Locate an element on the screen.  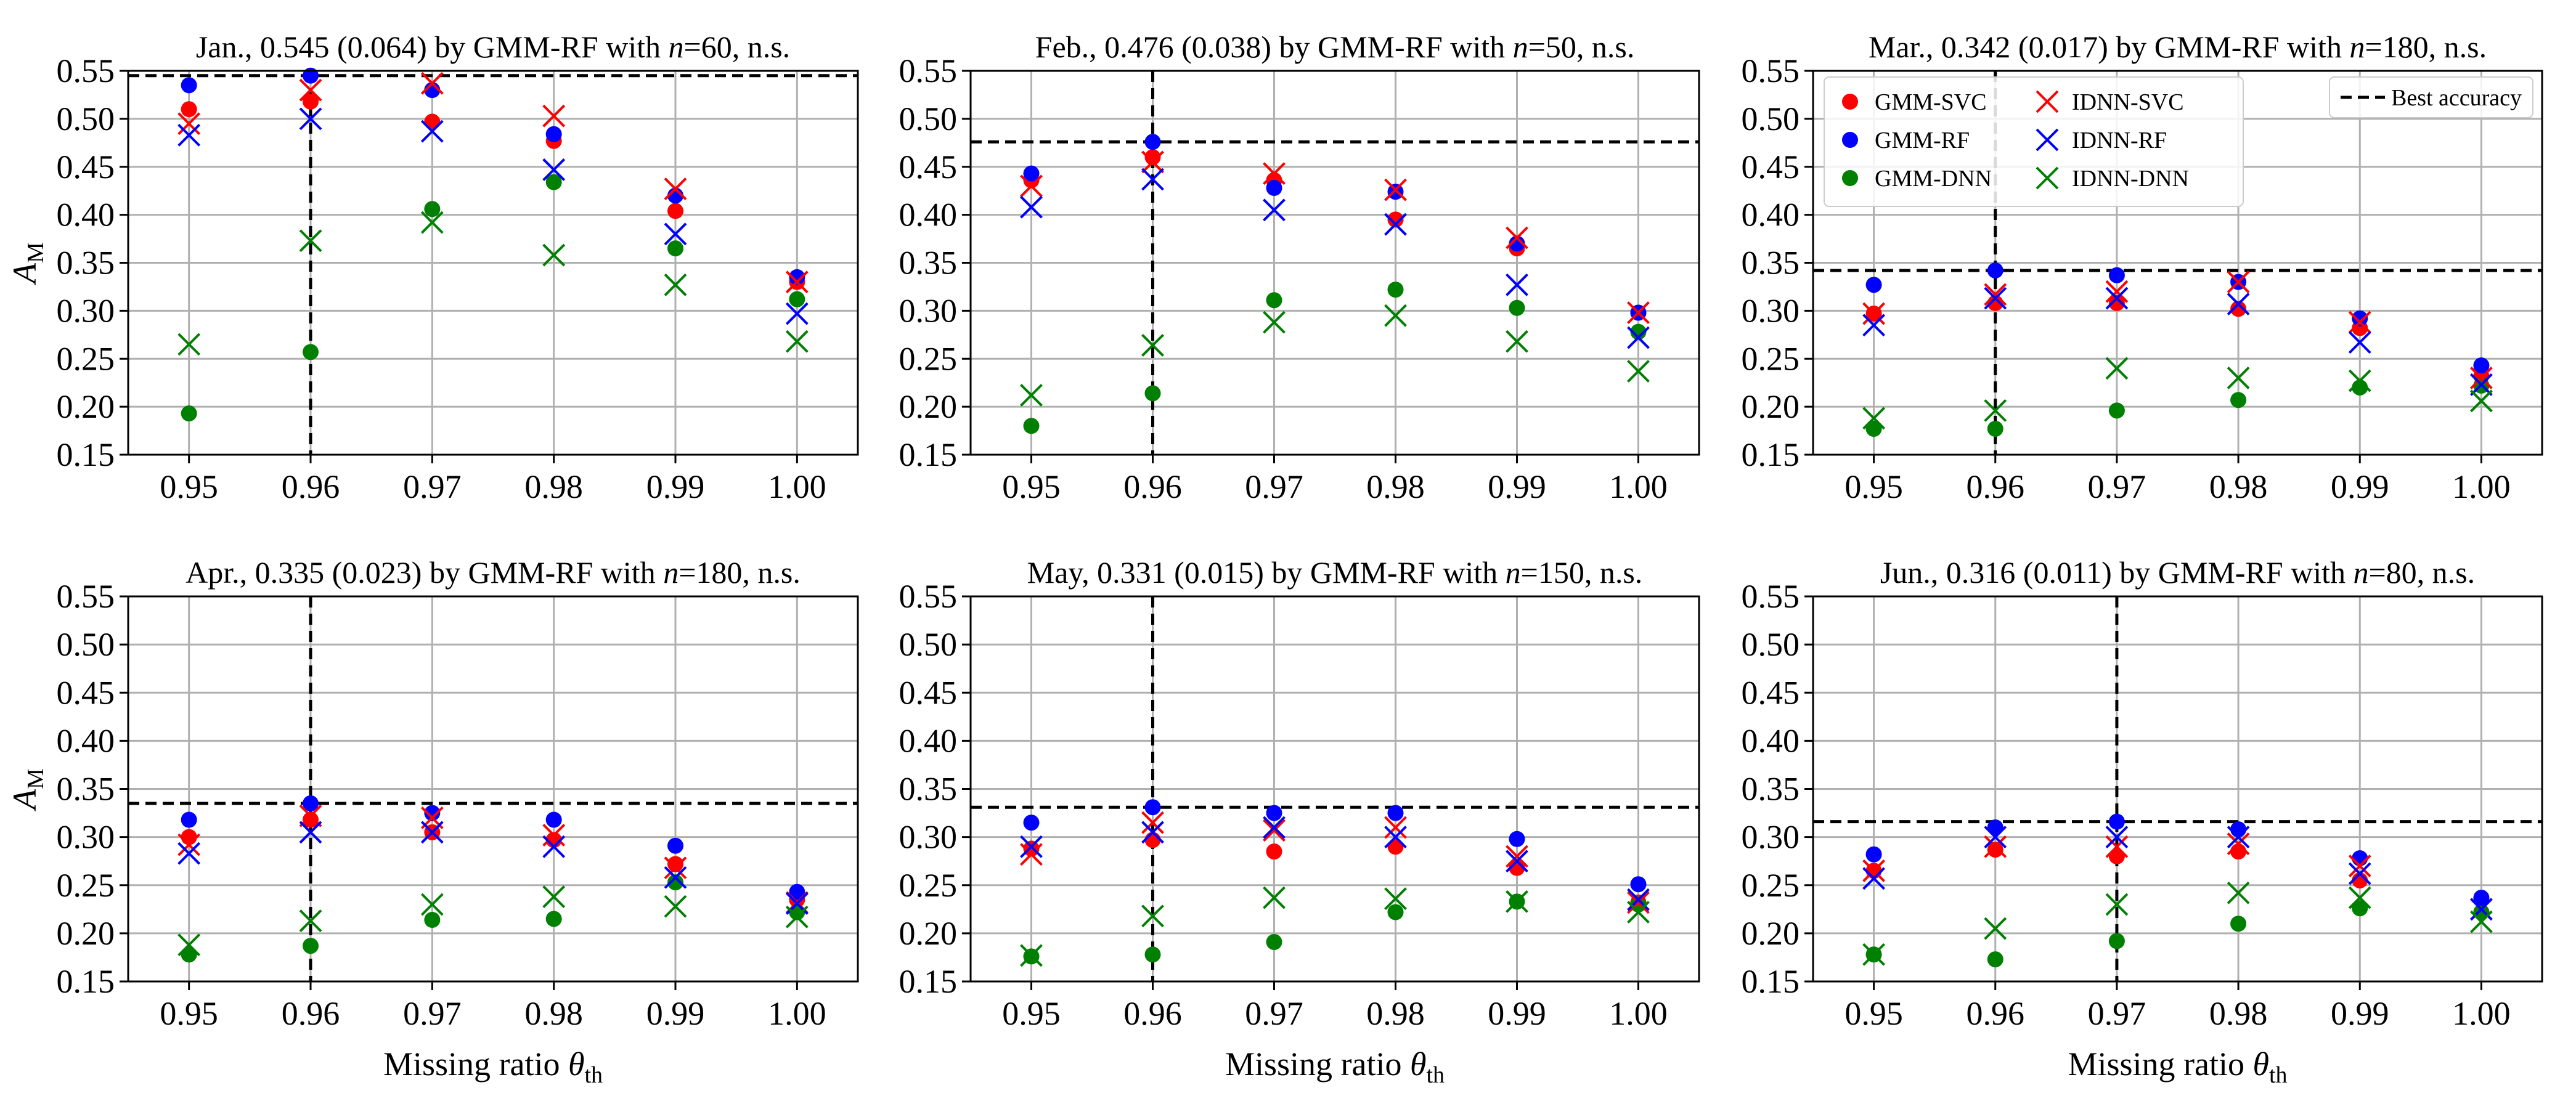
x-label-var: θ is located at coordinates (576, 1064).